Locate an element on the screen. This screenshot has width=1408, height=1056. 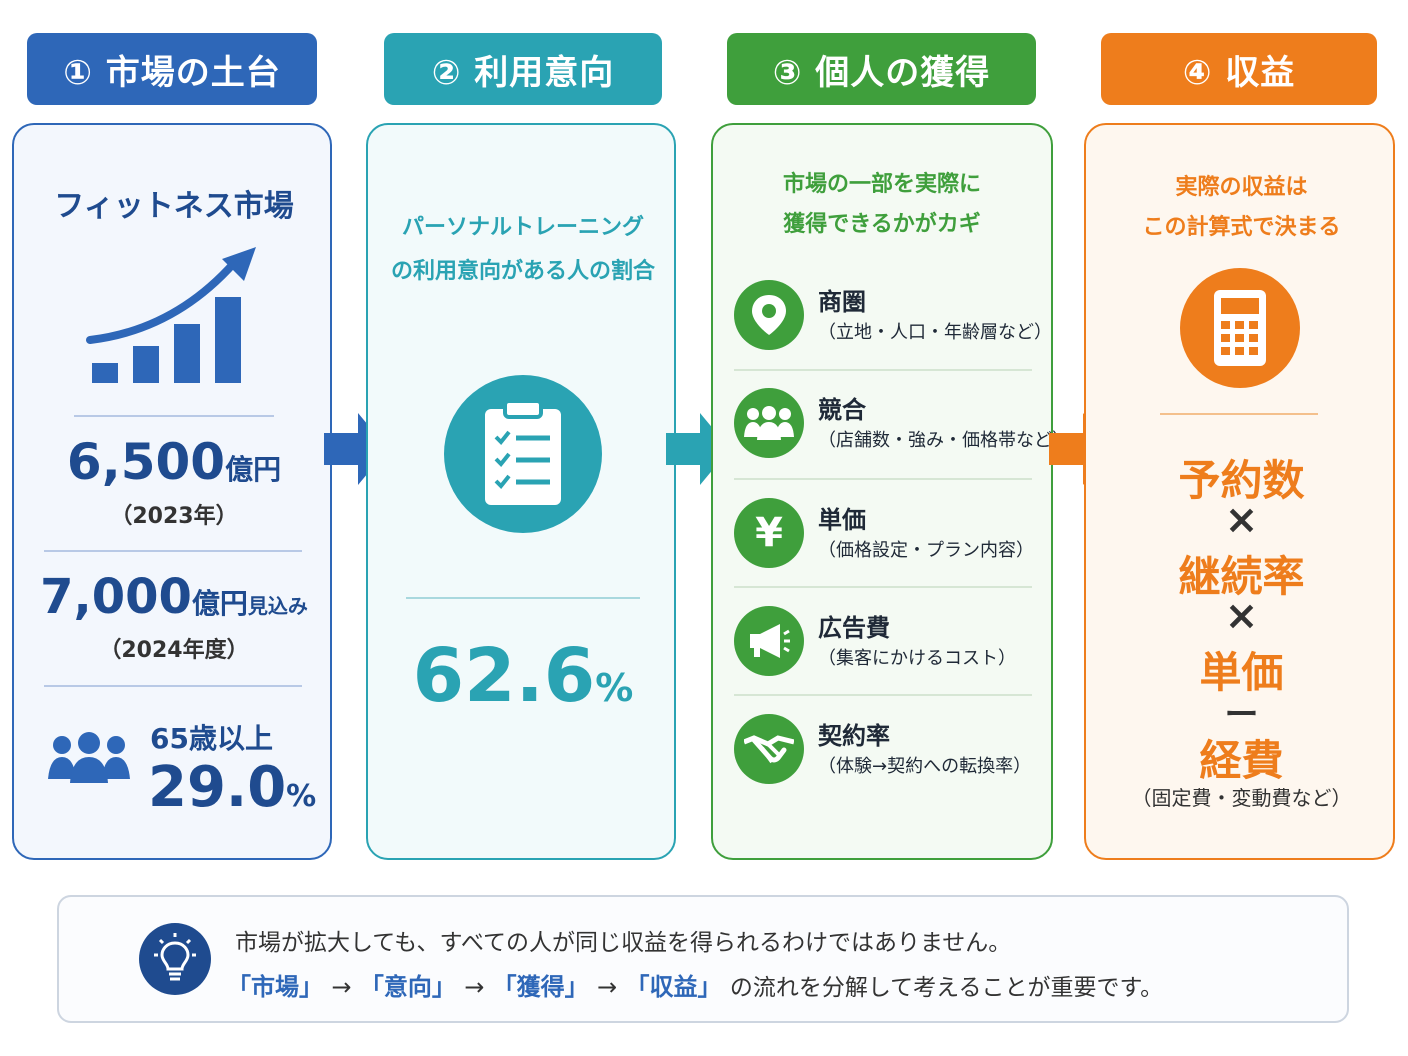
acquire-desc-line1: 市場の一部を実際に is located at coordinates (881, 184).